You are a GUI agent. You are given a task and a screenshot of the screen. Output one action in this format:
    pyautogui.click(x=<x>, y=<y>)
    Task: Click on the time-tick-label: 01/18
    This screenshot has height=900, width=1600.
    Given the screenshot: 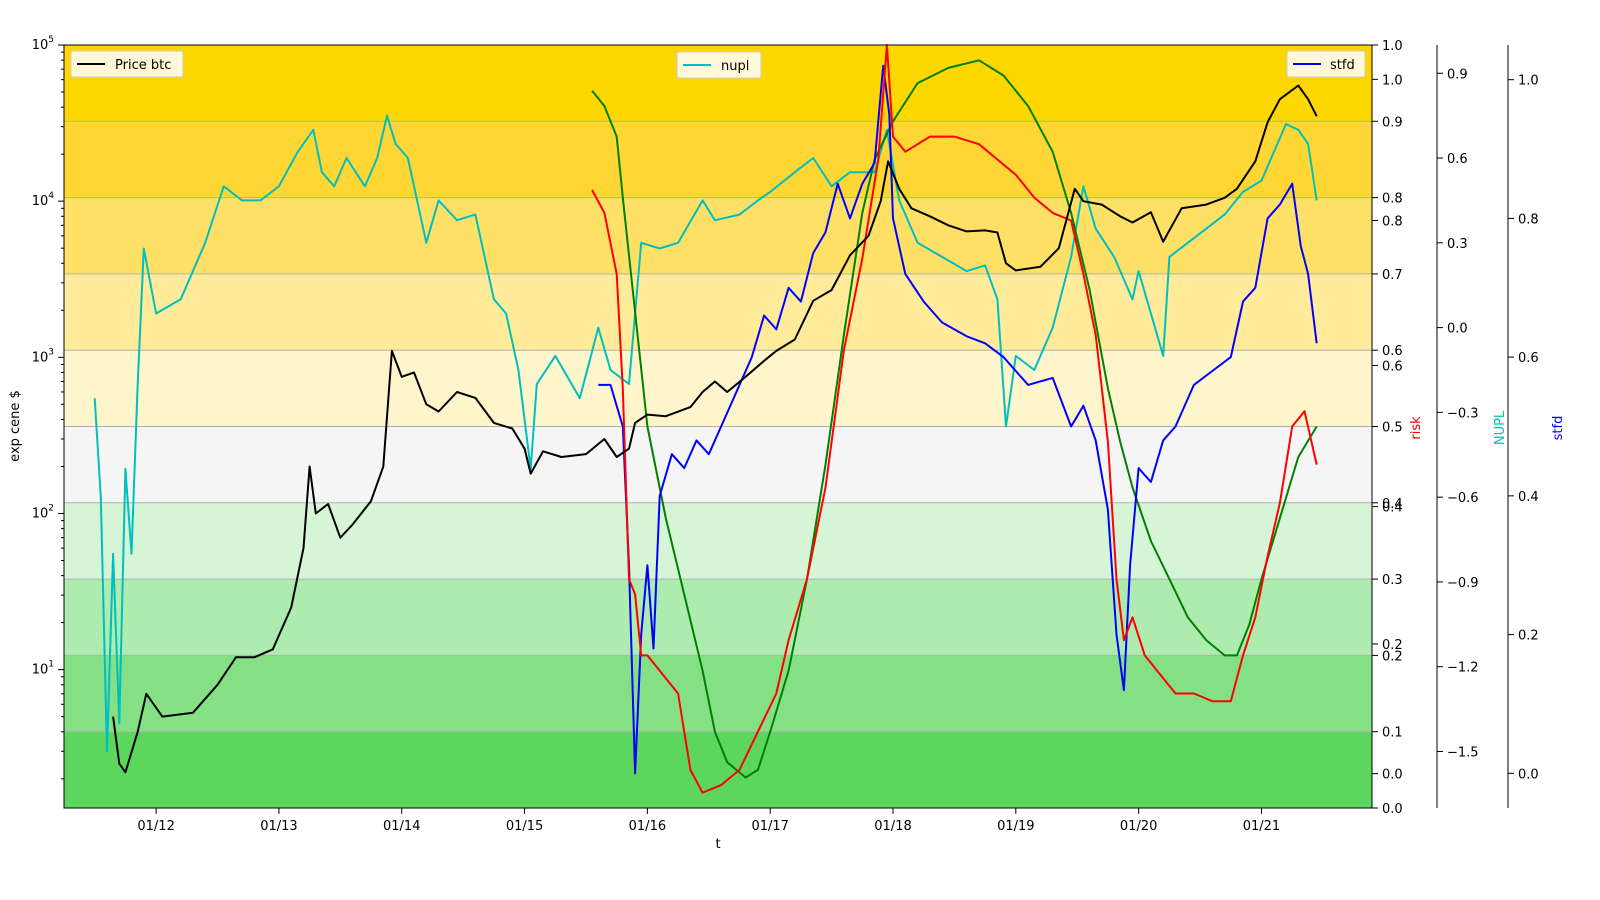 What is the action you would take?
    pyautogui.click(x=892, y=826)
    